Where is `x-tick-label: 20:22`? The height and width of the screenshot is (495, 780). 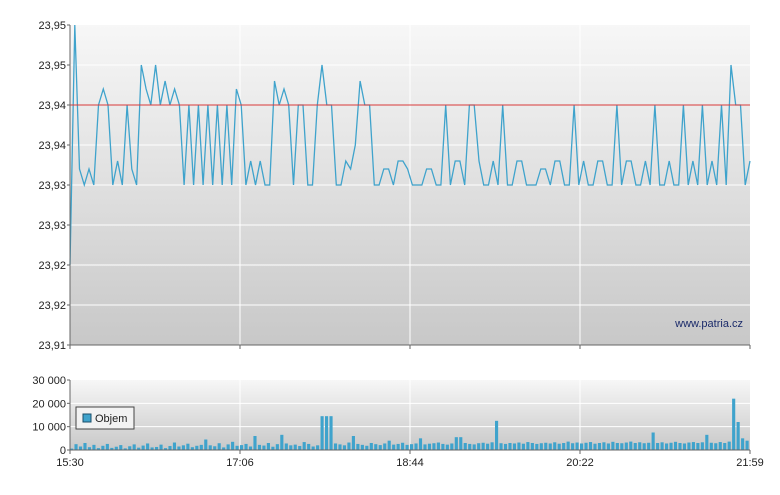 x-tick-label: 20:22 is located at coordinates (580, 463).